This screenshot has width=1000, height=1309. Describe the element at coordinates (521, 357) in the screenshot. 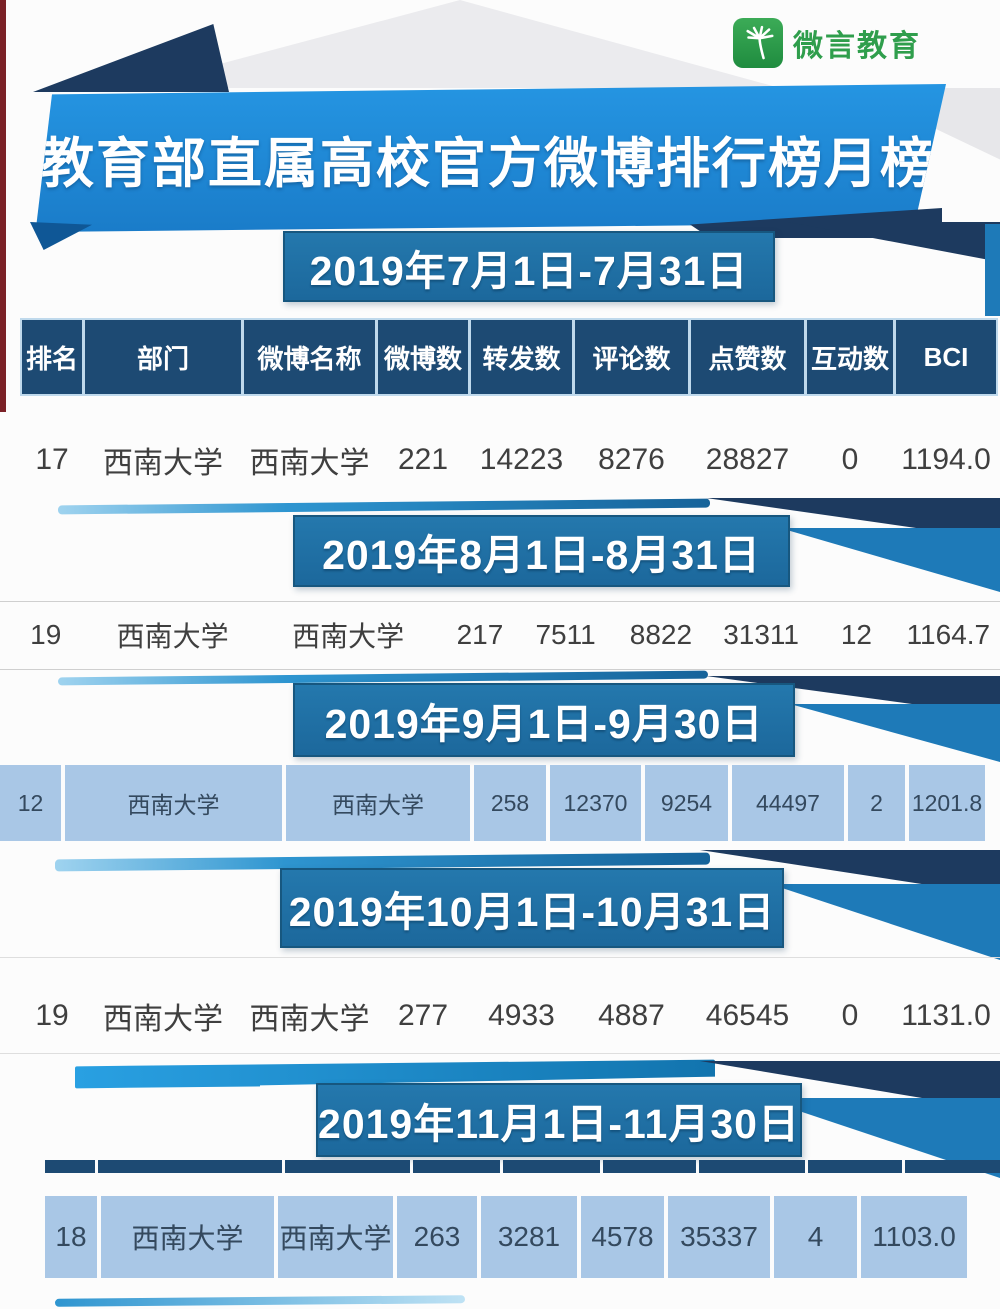

I see `col-header-repost-count: 转发数` at that location.